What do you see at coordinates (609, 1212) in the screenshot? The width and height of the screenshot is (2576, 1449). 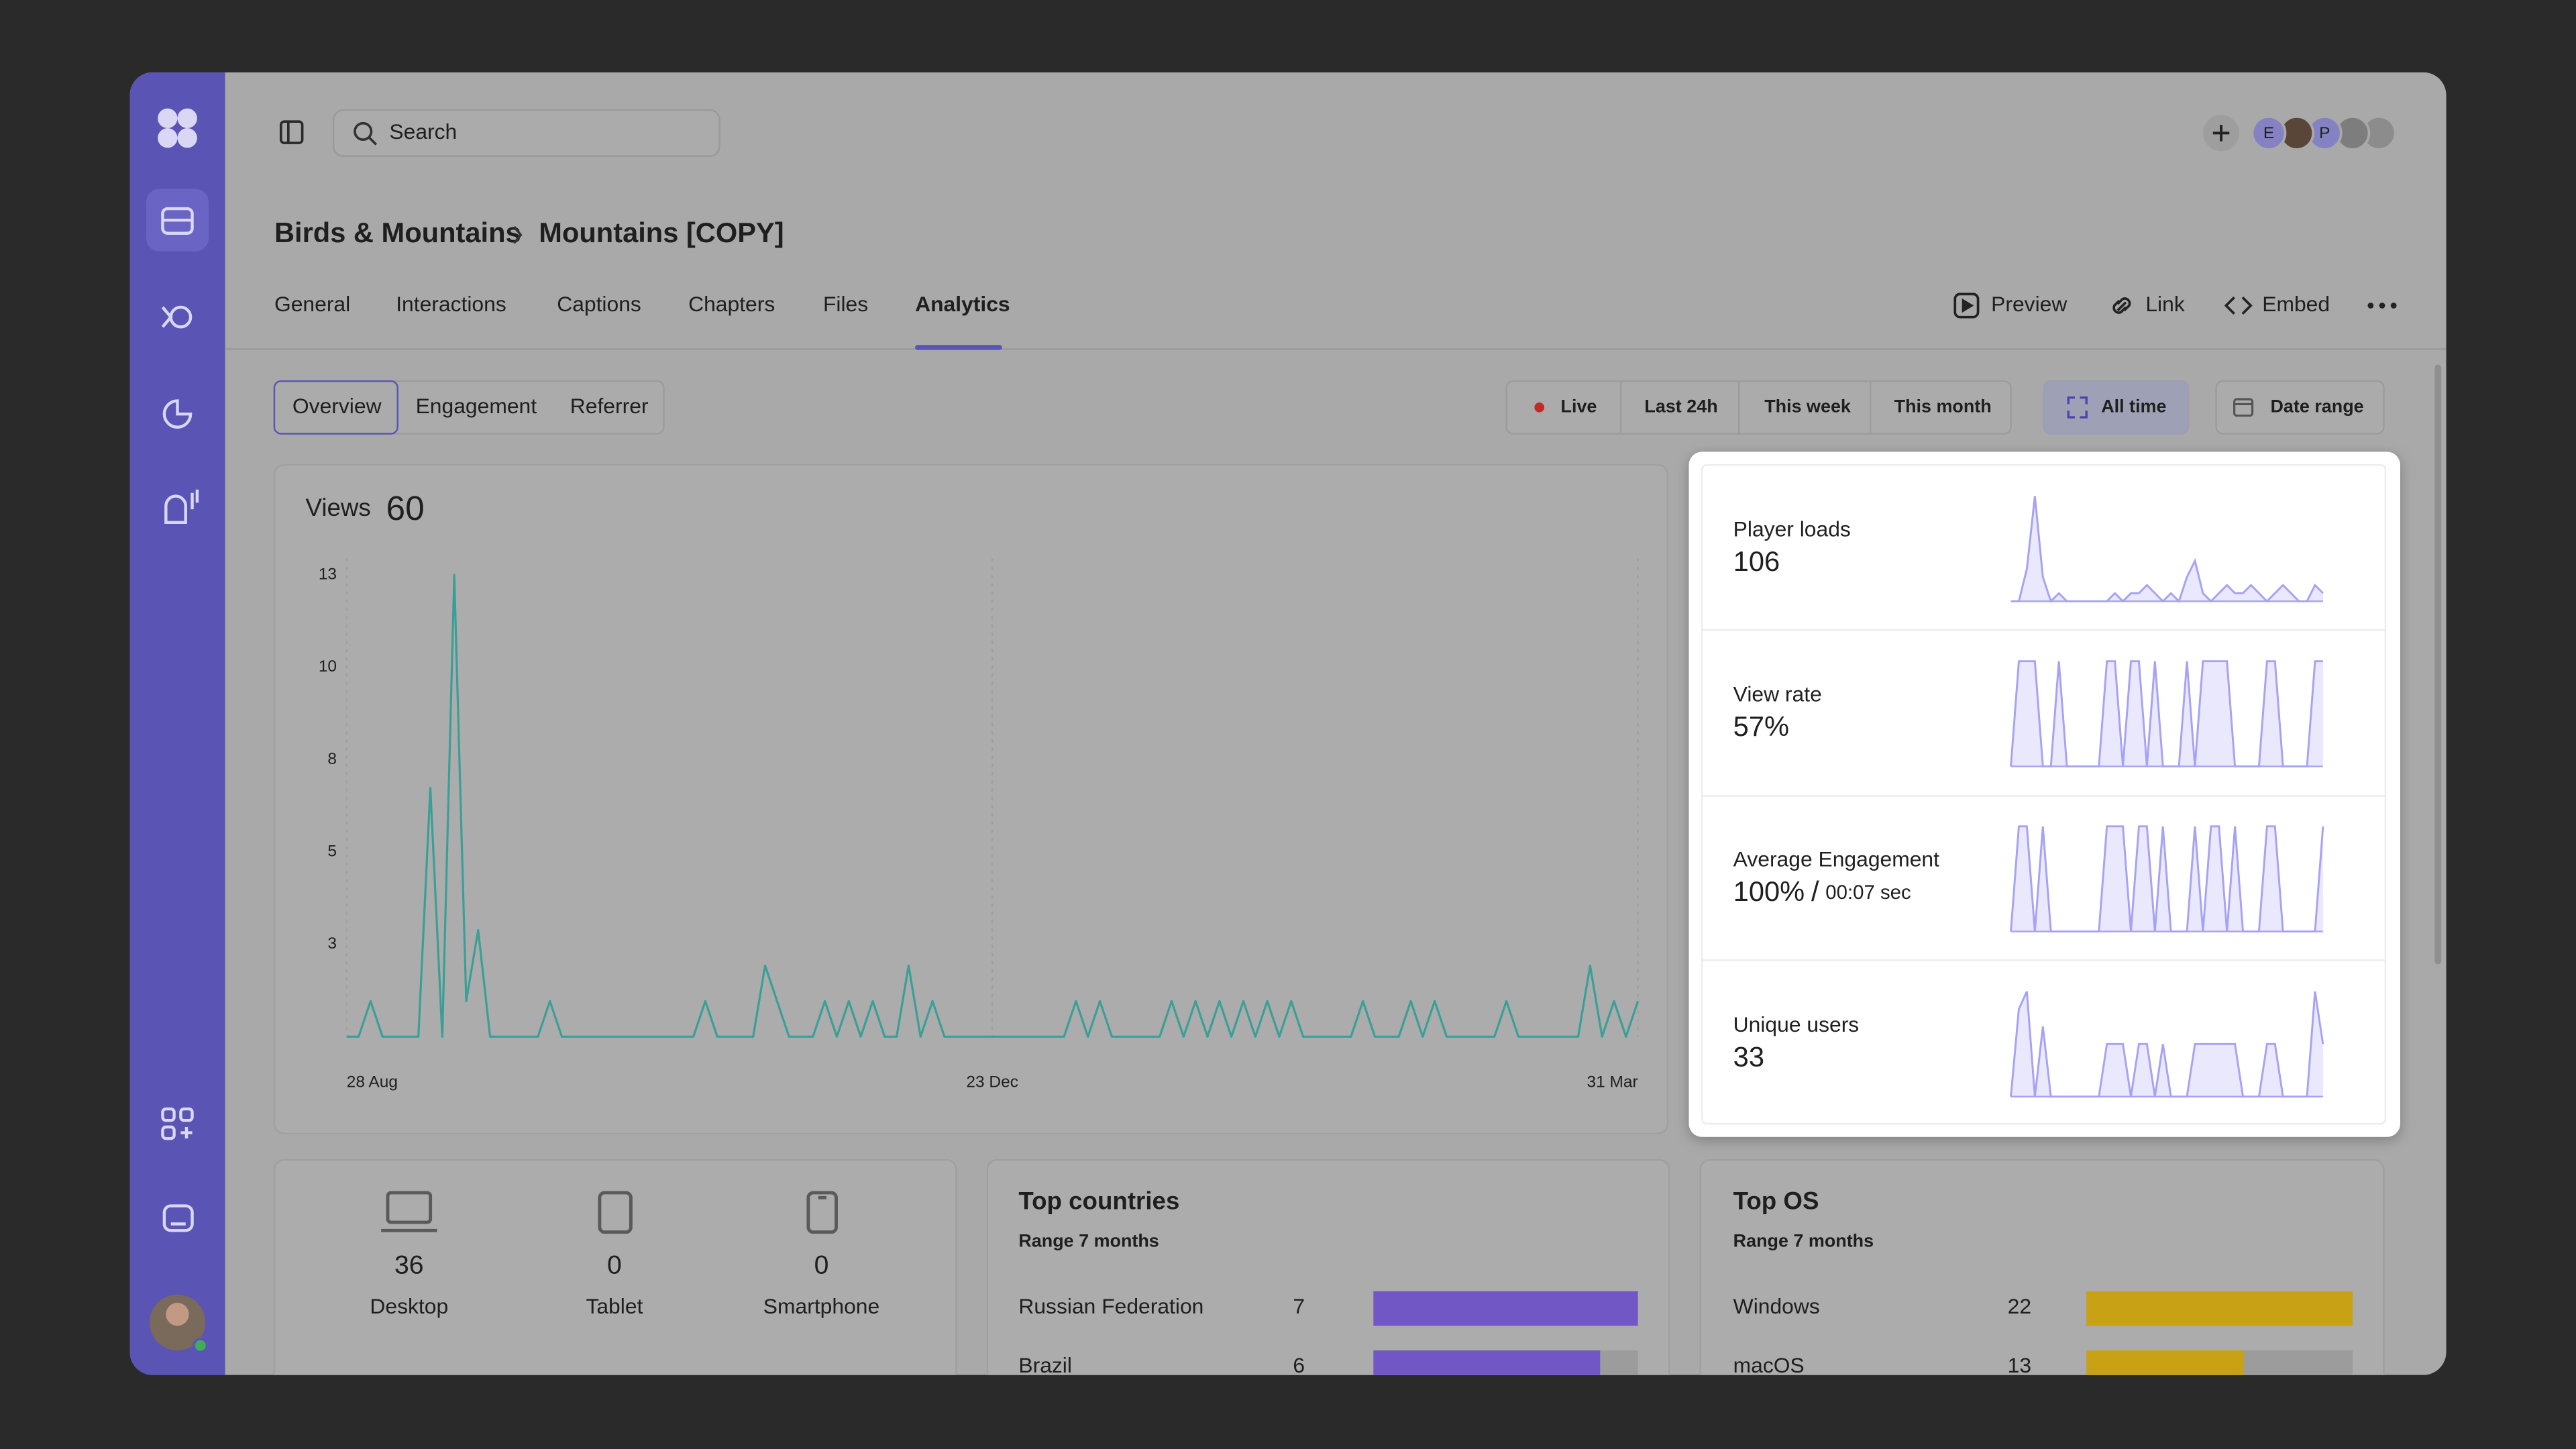 I see `device-icons` at bounding box center [609, 1212].